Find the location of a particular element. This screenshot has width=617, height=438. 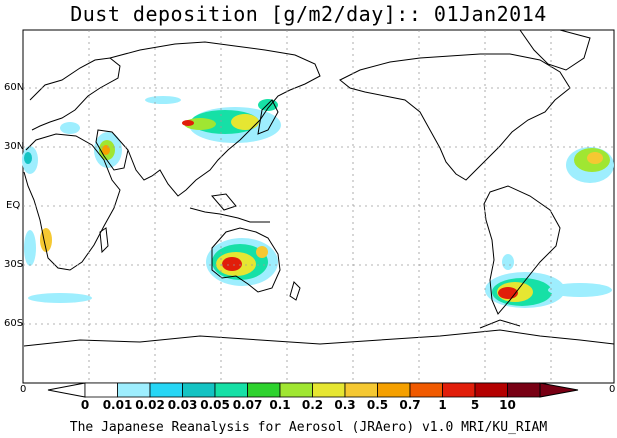

colorbar-tick-label: 0.2 is located at coordinates (312, 405).